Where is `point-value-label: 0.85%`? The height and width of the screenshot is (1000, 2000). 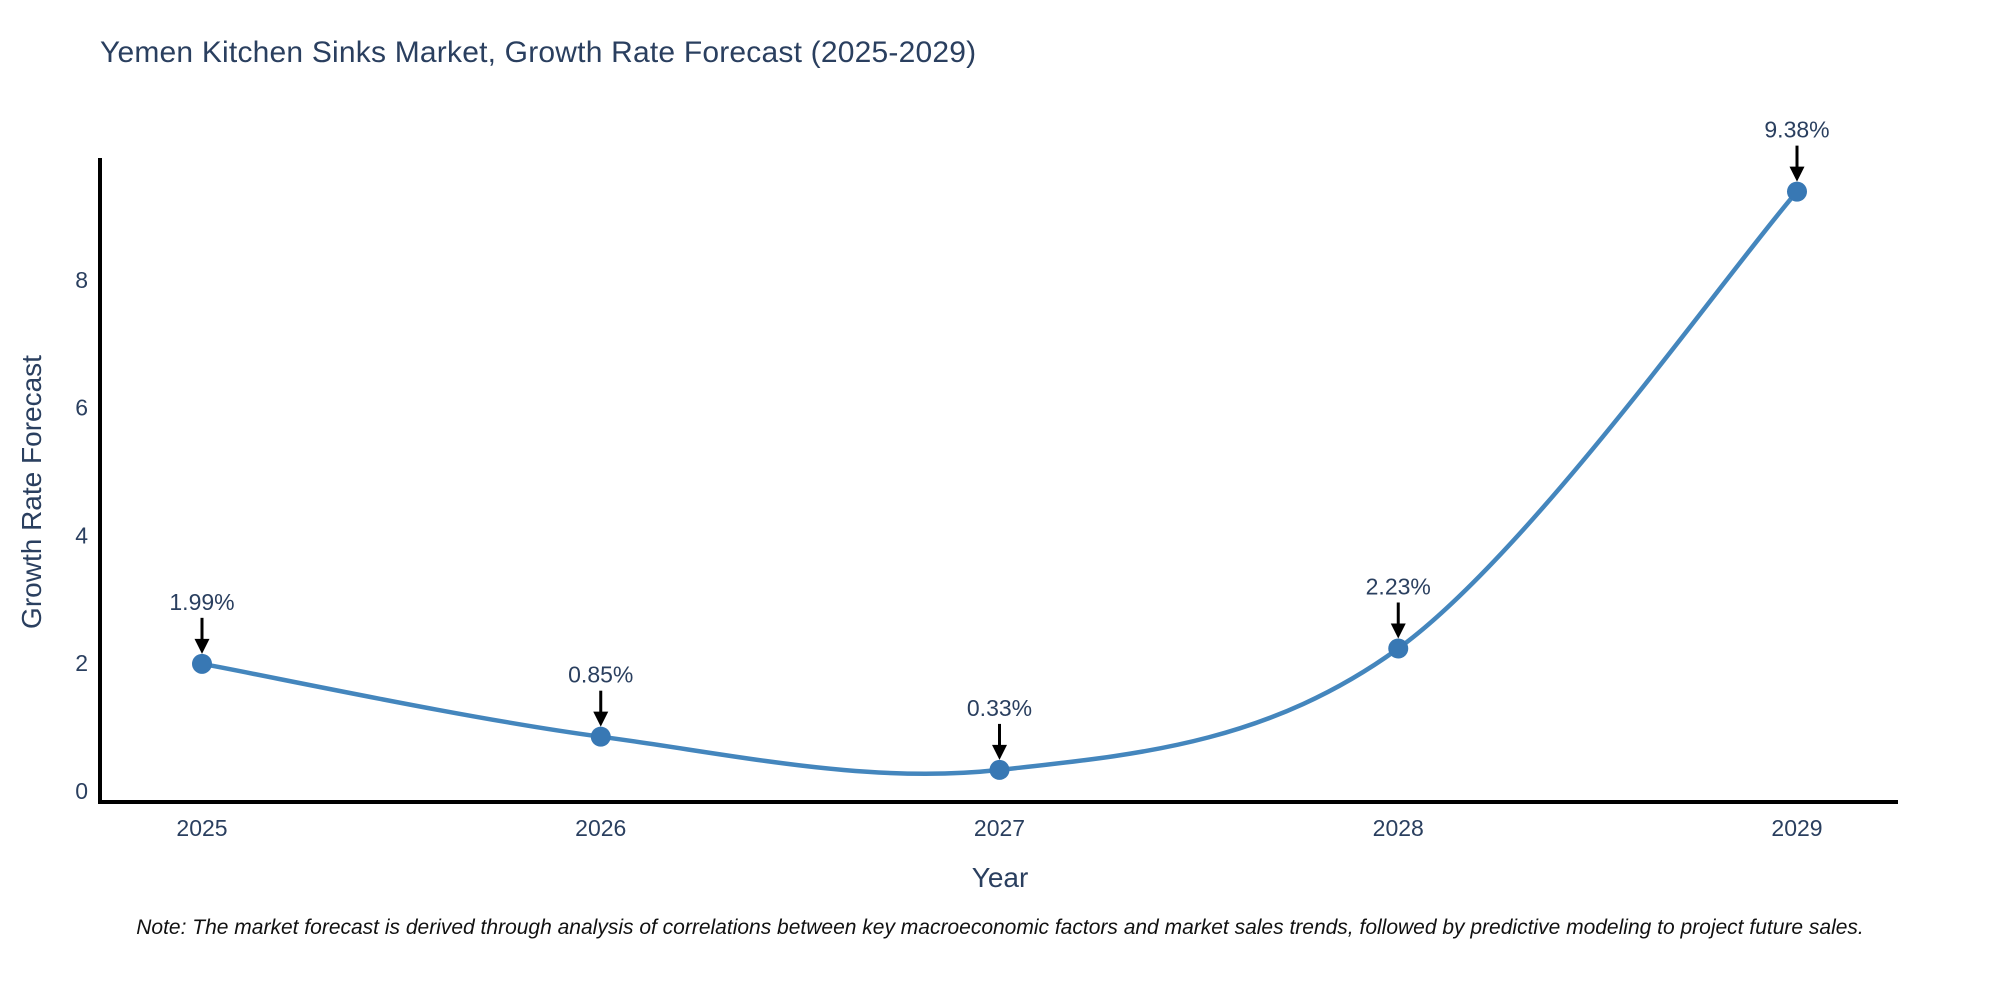
point-value-label: 0.85% is located at coordinates (600, 675).